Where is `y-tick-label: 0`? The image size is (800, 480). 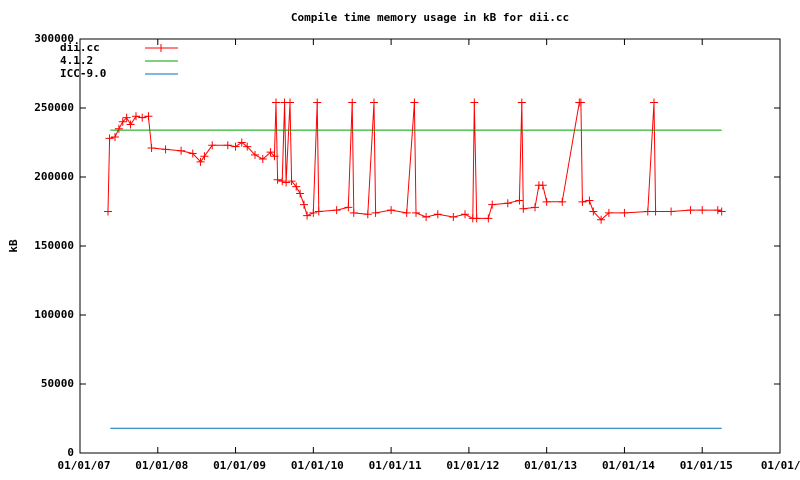
y-tick-label: 0 is located at coordinates (70, 452).